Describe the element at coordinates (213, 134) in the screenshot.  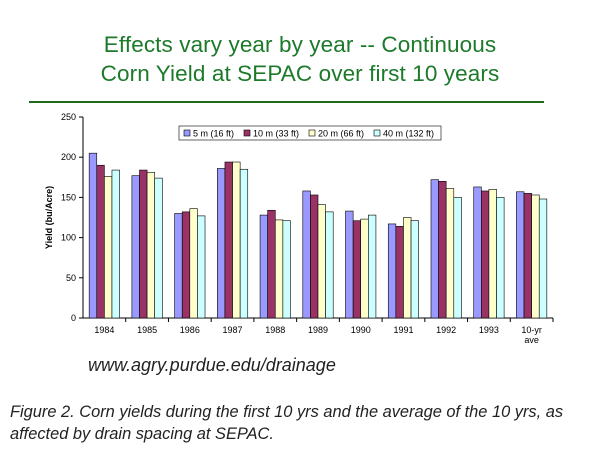
I see `legend-label-1: 5 m (16 ft)` at that location.